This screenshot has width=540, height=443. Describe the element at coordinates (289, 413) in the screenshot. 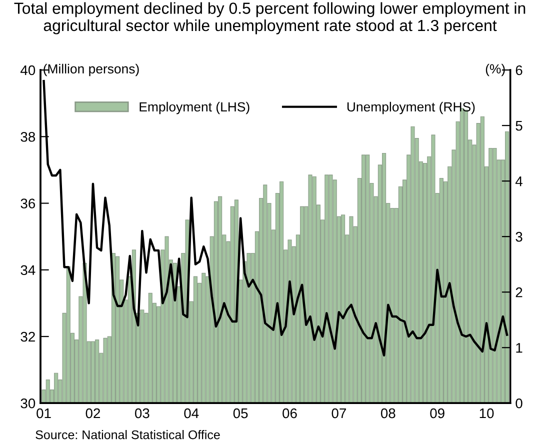

I see `x-tick-label: 06` at that location.